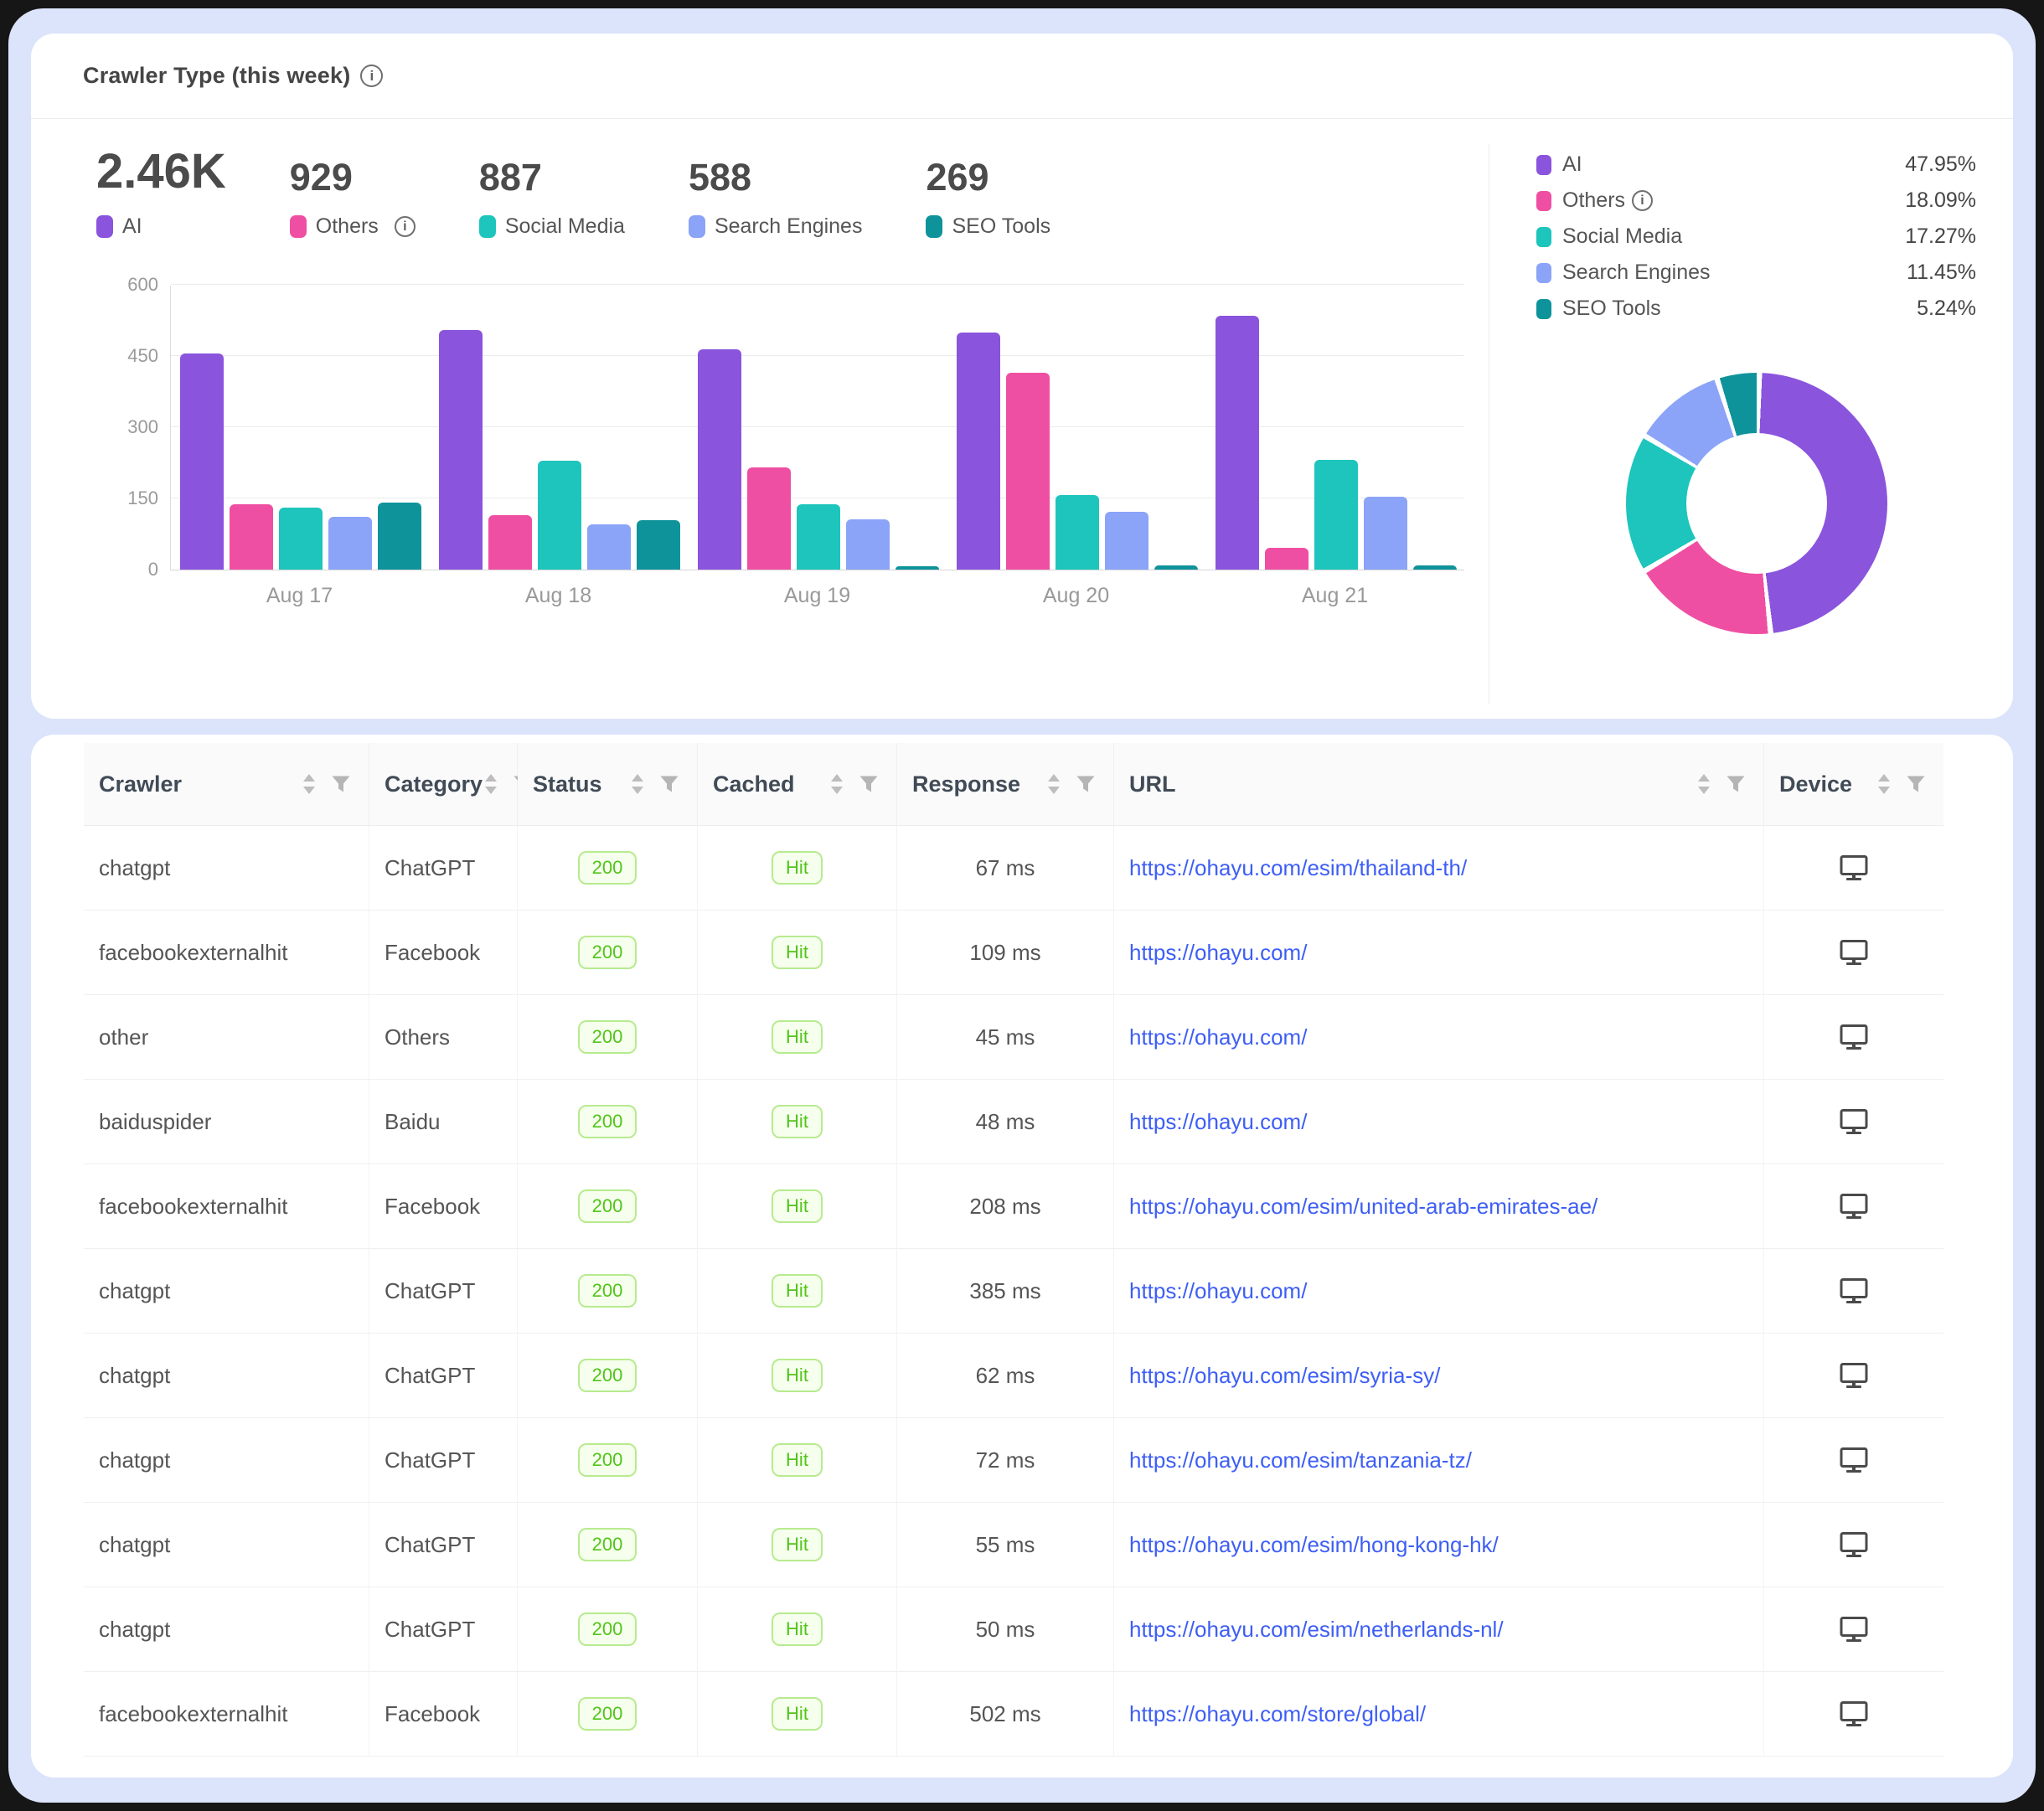  I want to click on legend-row: Search Engines i 11.45%, so click(1756, 273).